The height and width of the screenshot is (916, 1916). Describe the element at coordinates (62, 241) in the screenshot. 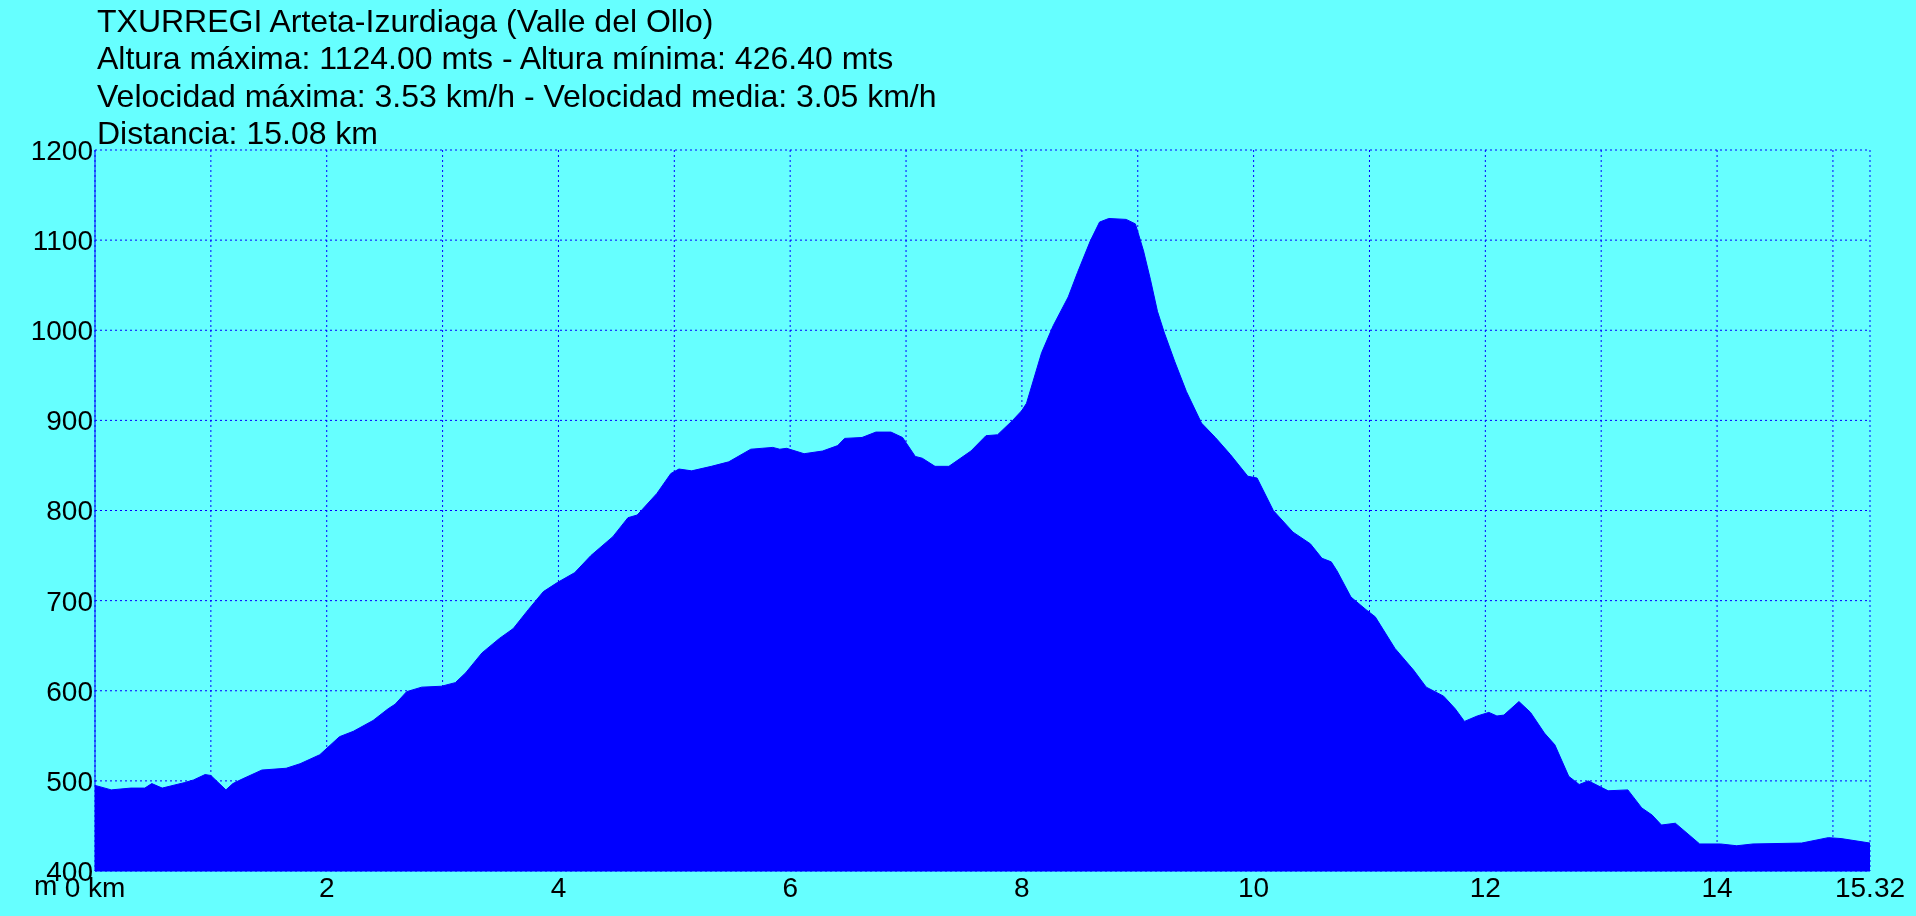

I see `y-tick-label: 1100` at that location.